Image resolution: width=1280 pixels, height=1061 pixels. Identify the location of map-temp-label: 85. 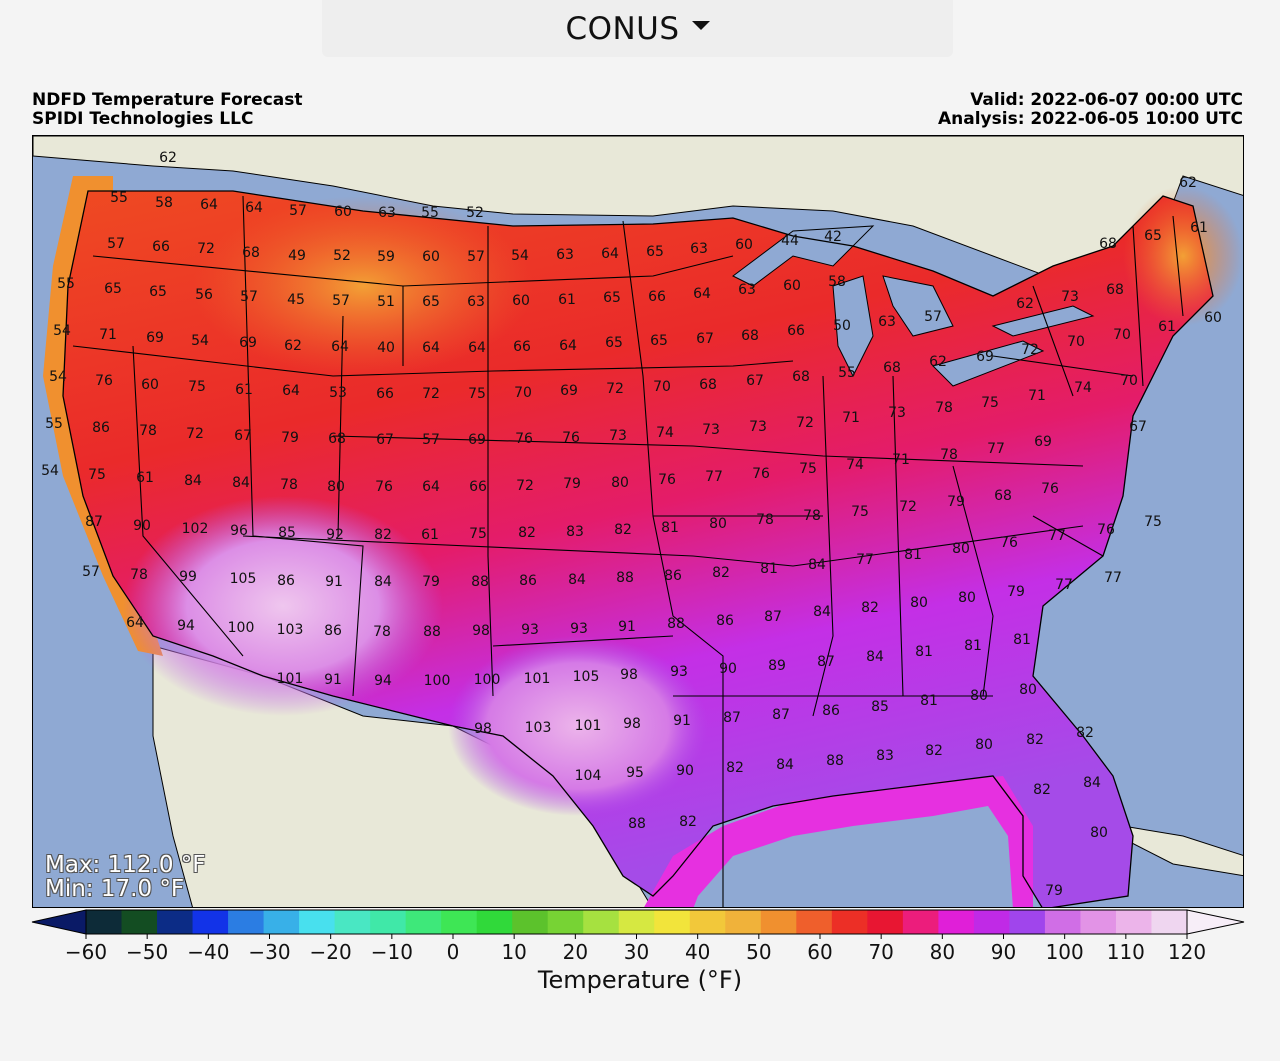
(287, 533).